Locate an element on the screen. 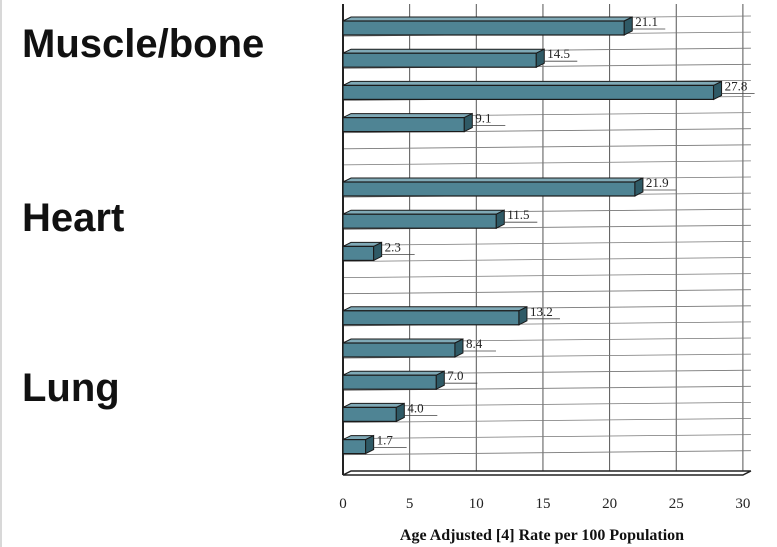  x-tick-label: 20 is located at coordinates (609, 504).